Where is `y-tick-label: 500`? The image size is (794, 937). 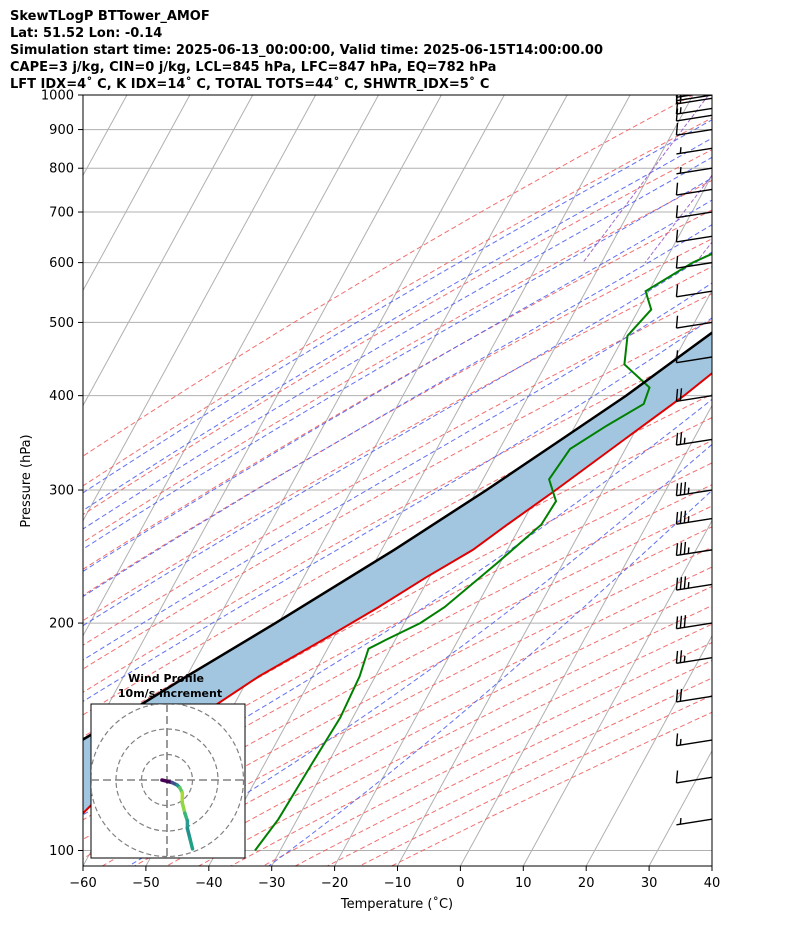
y-tick-label: 500 is located at coordinates (61, 323).